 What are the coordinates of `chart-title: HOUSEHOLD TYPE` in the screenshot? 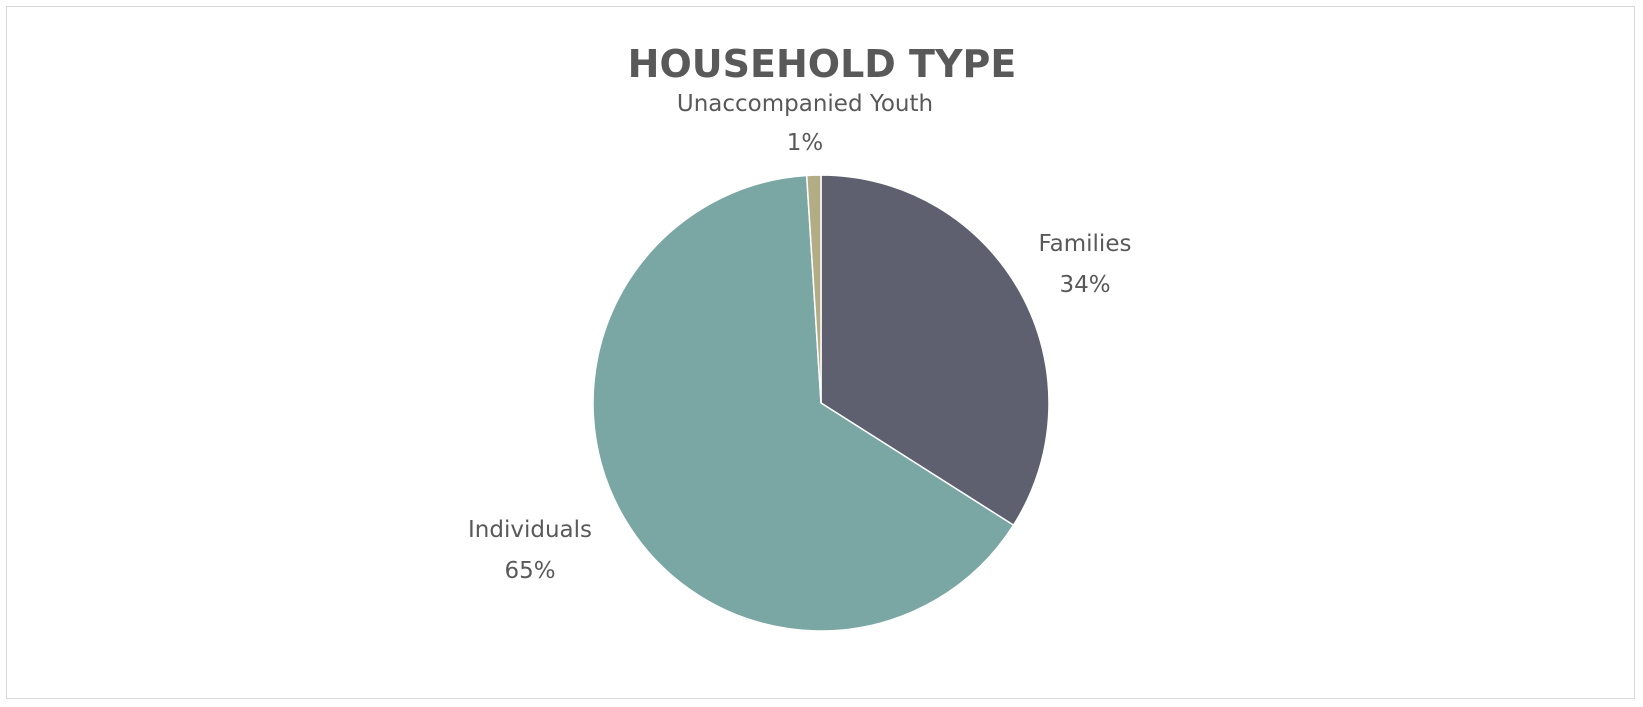 It's located at (822, 64).